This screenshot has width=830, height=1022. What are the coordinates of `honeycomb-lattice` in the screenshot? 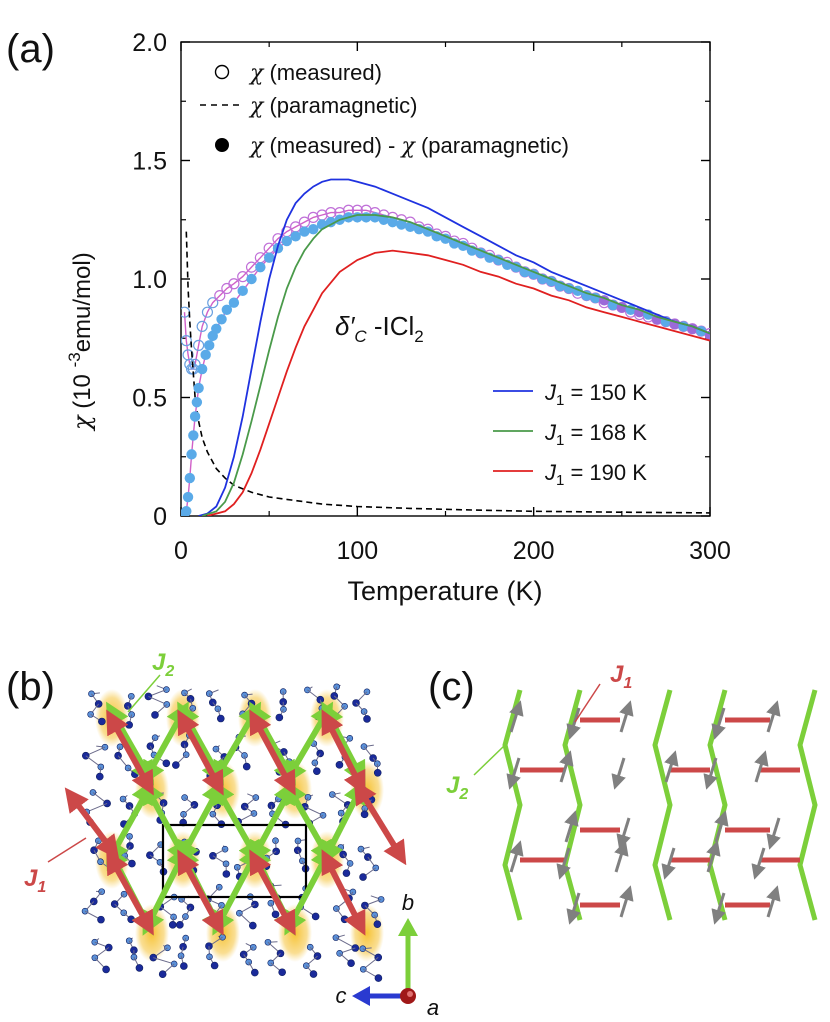 It's located at (660, 807).